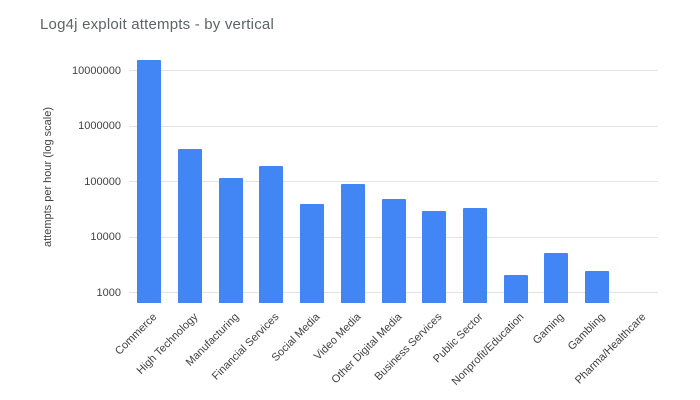 Image resolution: width=700 pixels, height=400 pixels. What do you see at coordinates (352, 243) in the screenshot?
I see `bar-video-media` at bounding box center [352, 243].